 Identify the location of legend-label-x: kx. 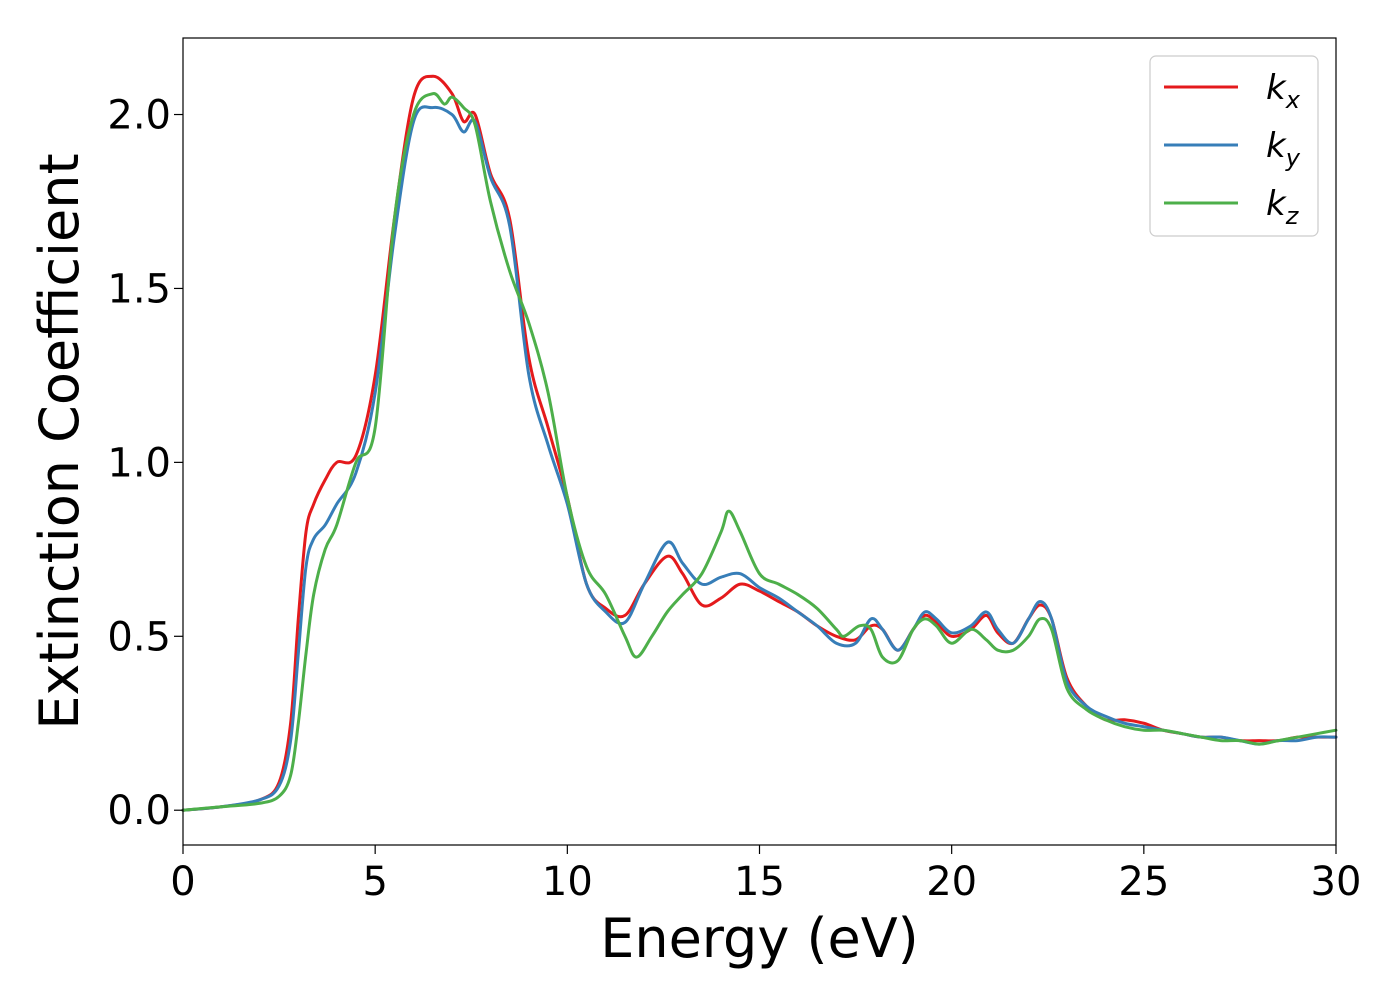
(1283, 91).